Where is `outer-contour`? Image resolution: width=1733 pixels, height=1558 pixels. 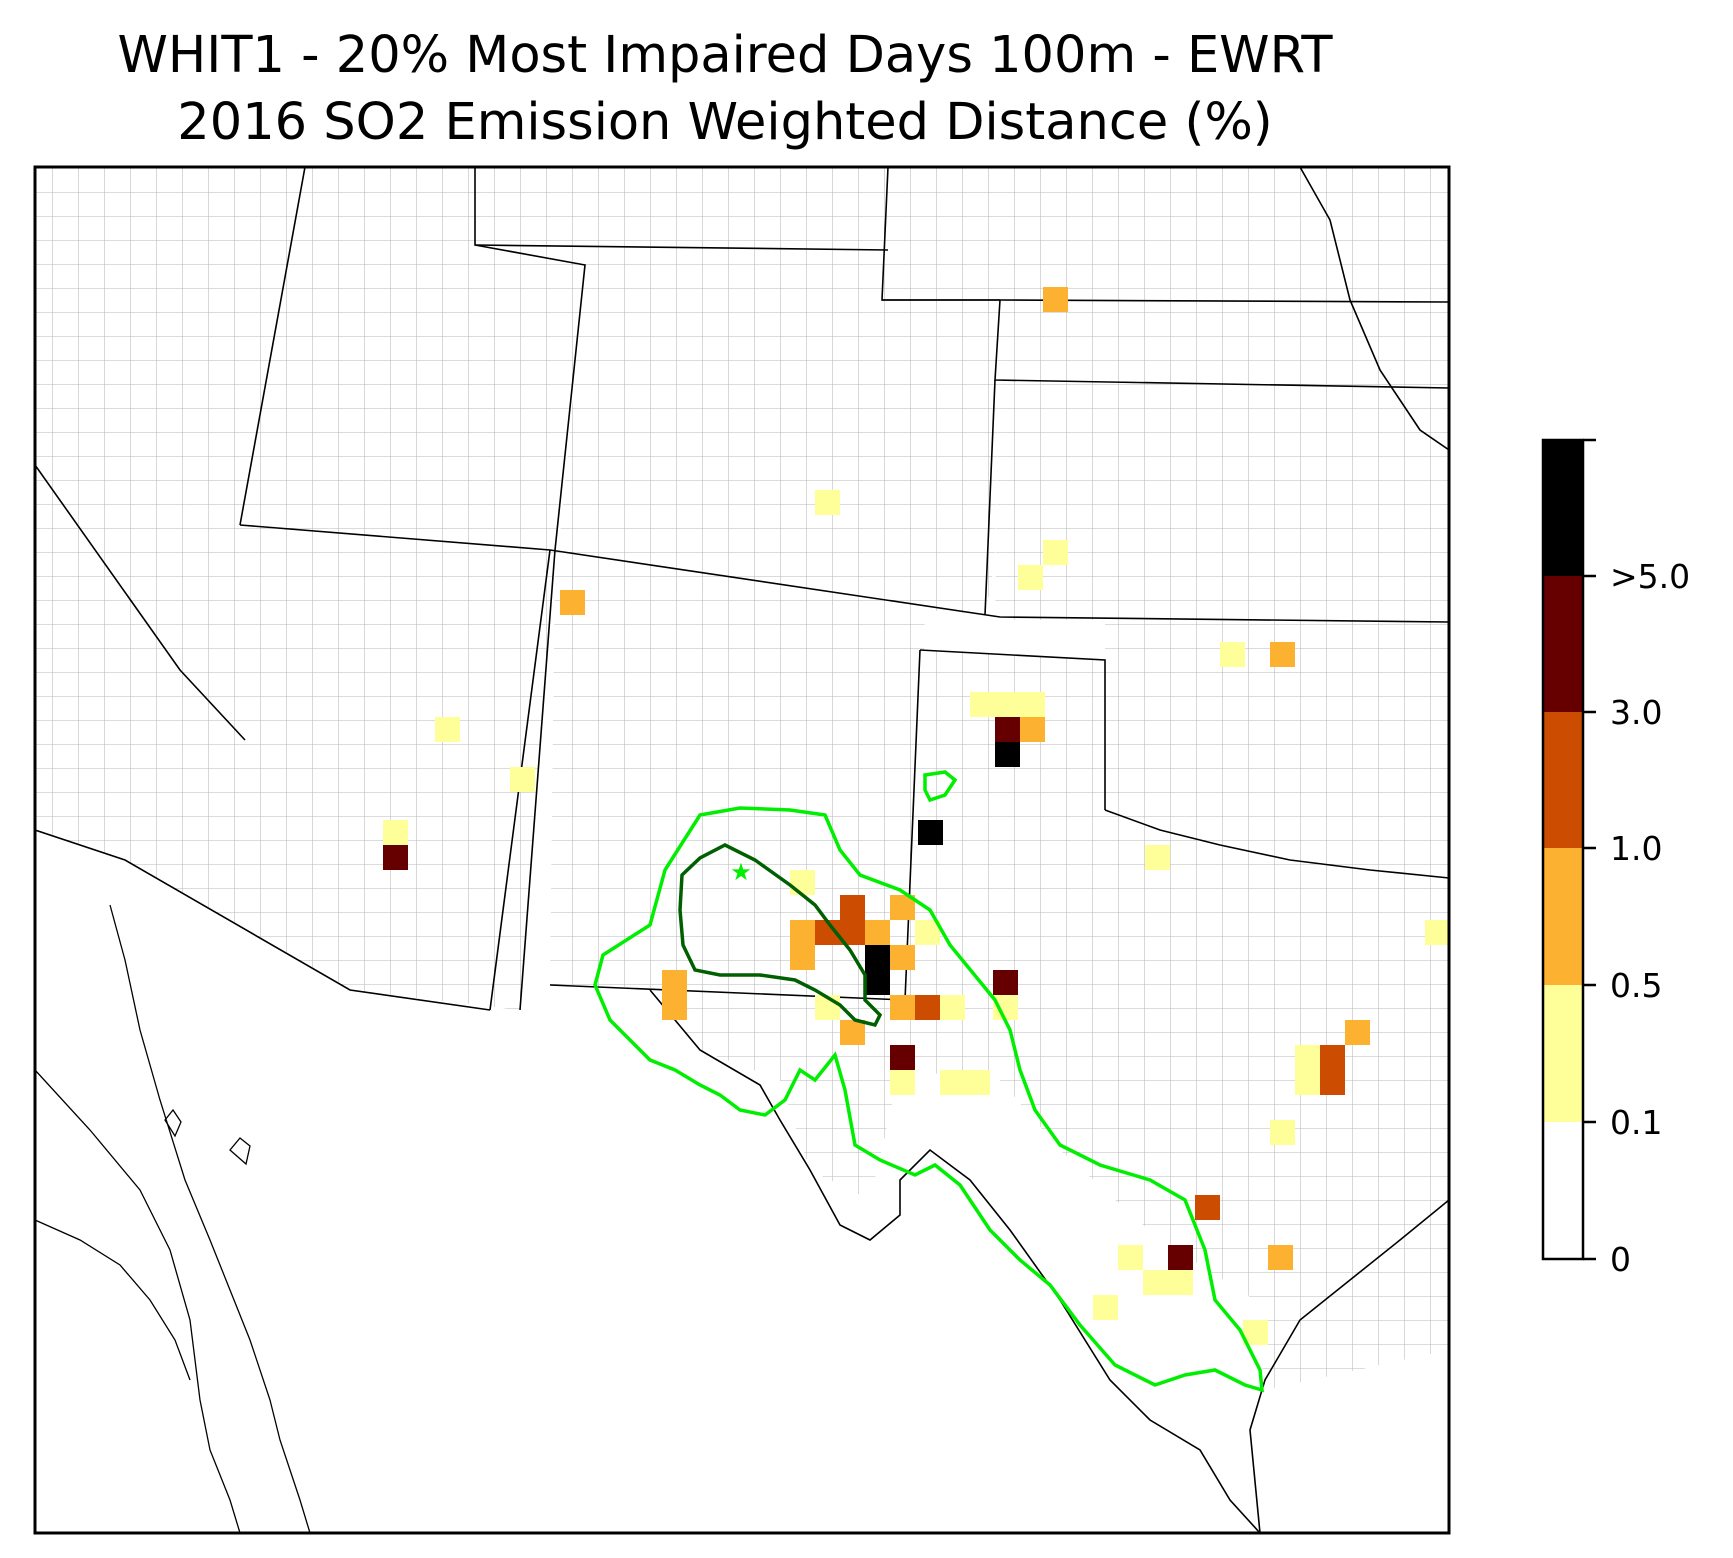 outer-contour is located at coordinates (928, 1099).